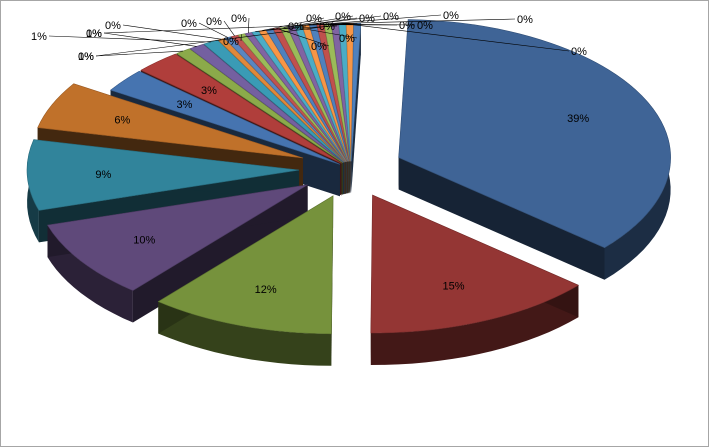  I want to click on data-label-7: 3%, so click(185, 105).